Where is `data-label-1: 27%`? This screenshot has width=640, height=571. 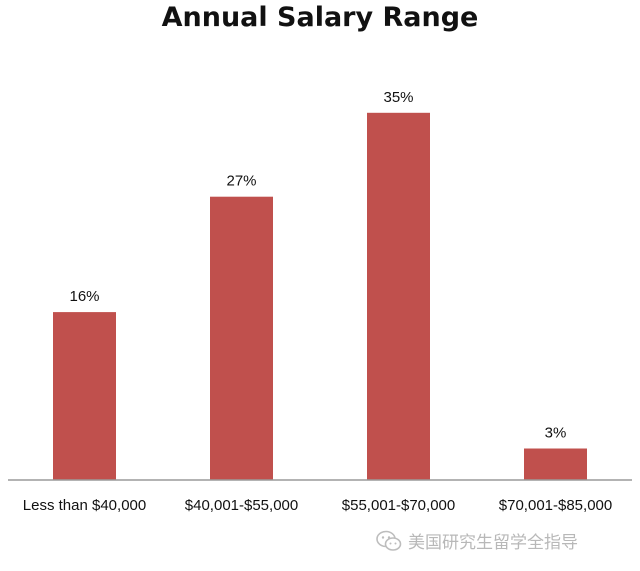
data-label-1: 27% is located at coordinates (241, 181).